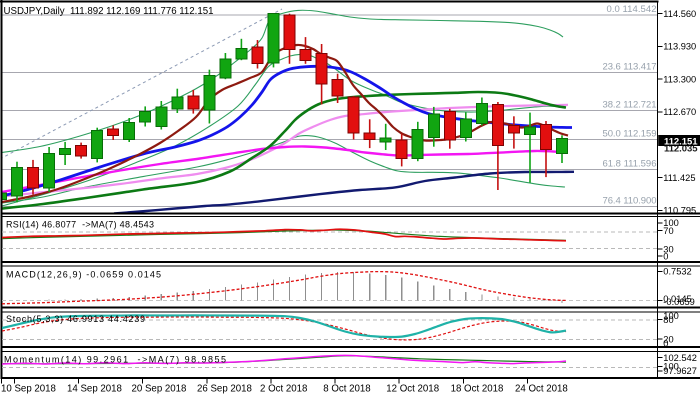  Describe the element at coordinates (75, 319) in the screenshot. I see `svg-text: Stoch(5,3,3) 46.9913 44.4239` at that location.